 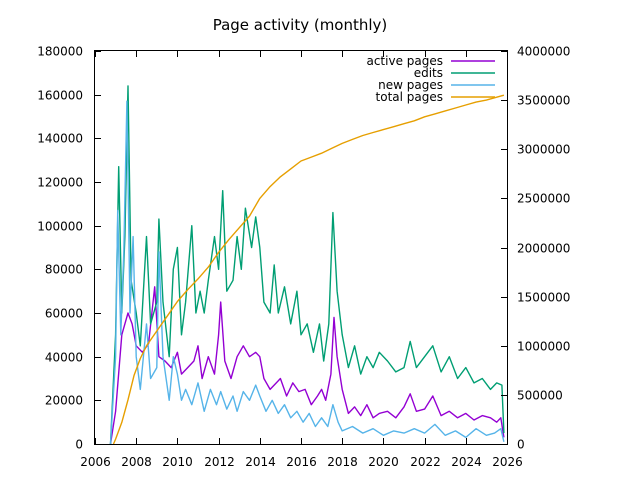 I want to click on y-tick-label: 160000, so click(x=60, y=96).